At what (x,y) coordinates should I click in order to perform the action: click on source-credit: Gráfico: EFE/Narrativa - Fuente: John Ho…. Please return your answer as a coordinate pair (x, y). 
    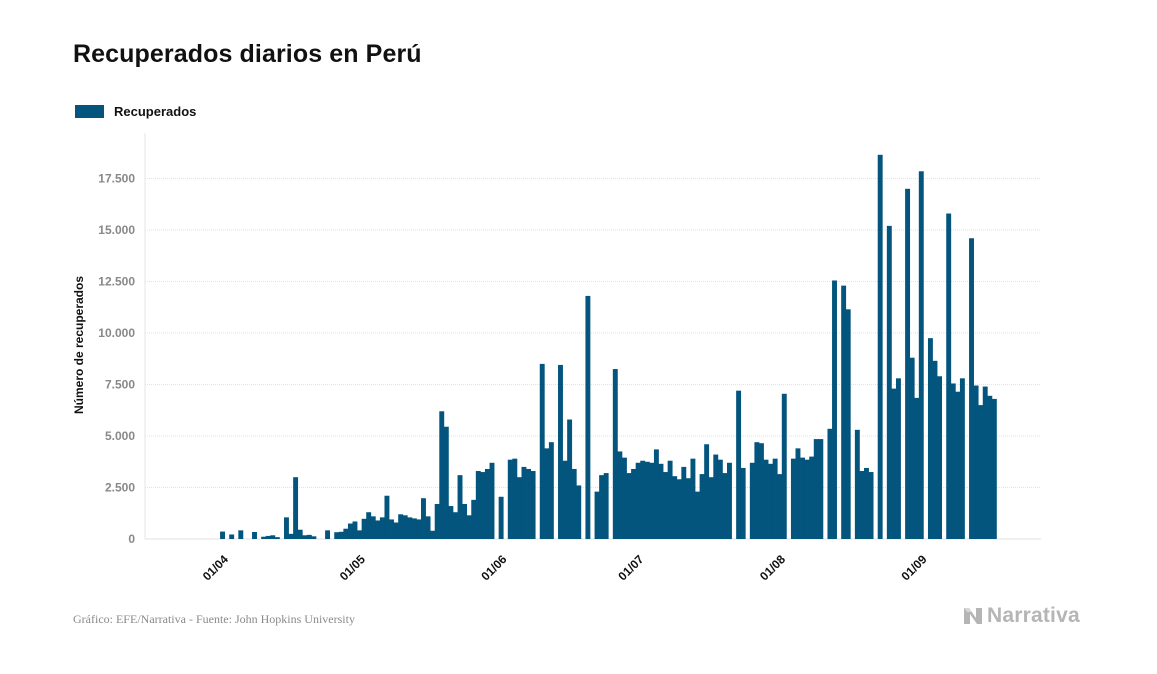
    Looking at the image, I should click on (214, 619).